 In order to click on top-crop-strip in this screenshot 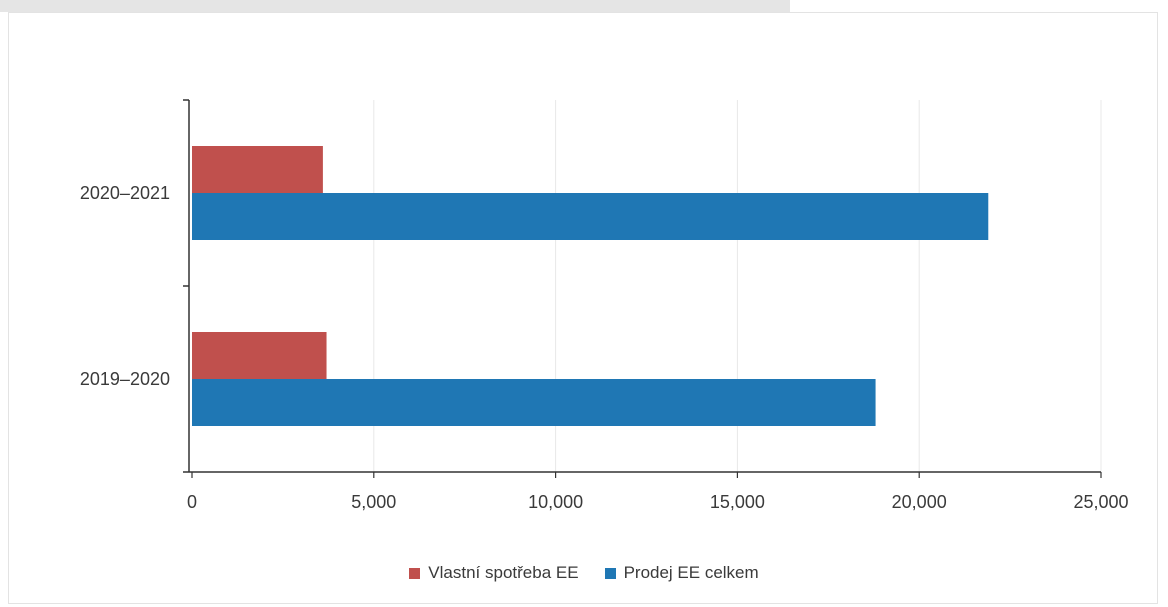, I will do `click(395, 6)`.